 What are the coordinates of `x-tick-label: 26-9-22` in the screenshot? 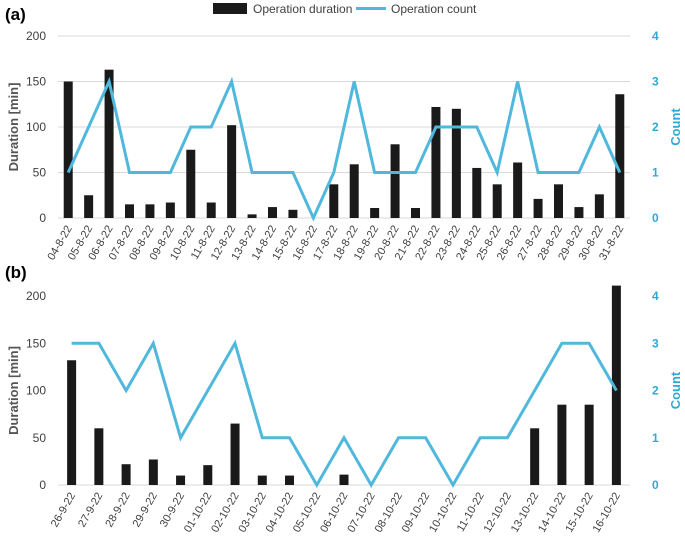 It's located at (63, 510).